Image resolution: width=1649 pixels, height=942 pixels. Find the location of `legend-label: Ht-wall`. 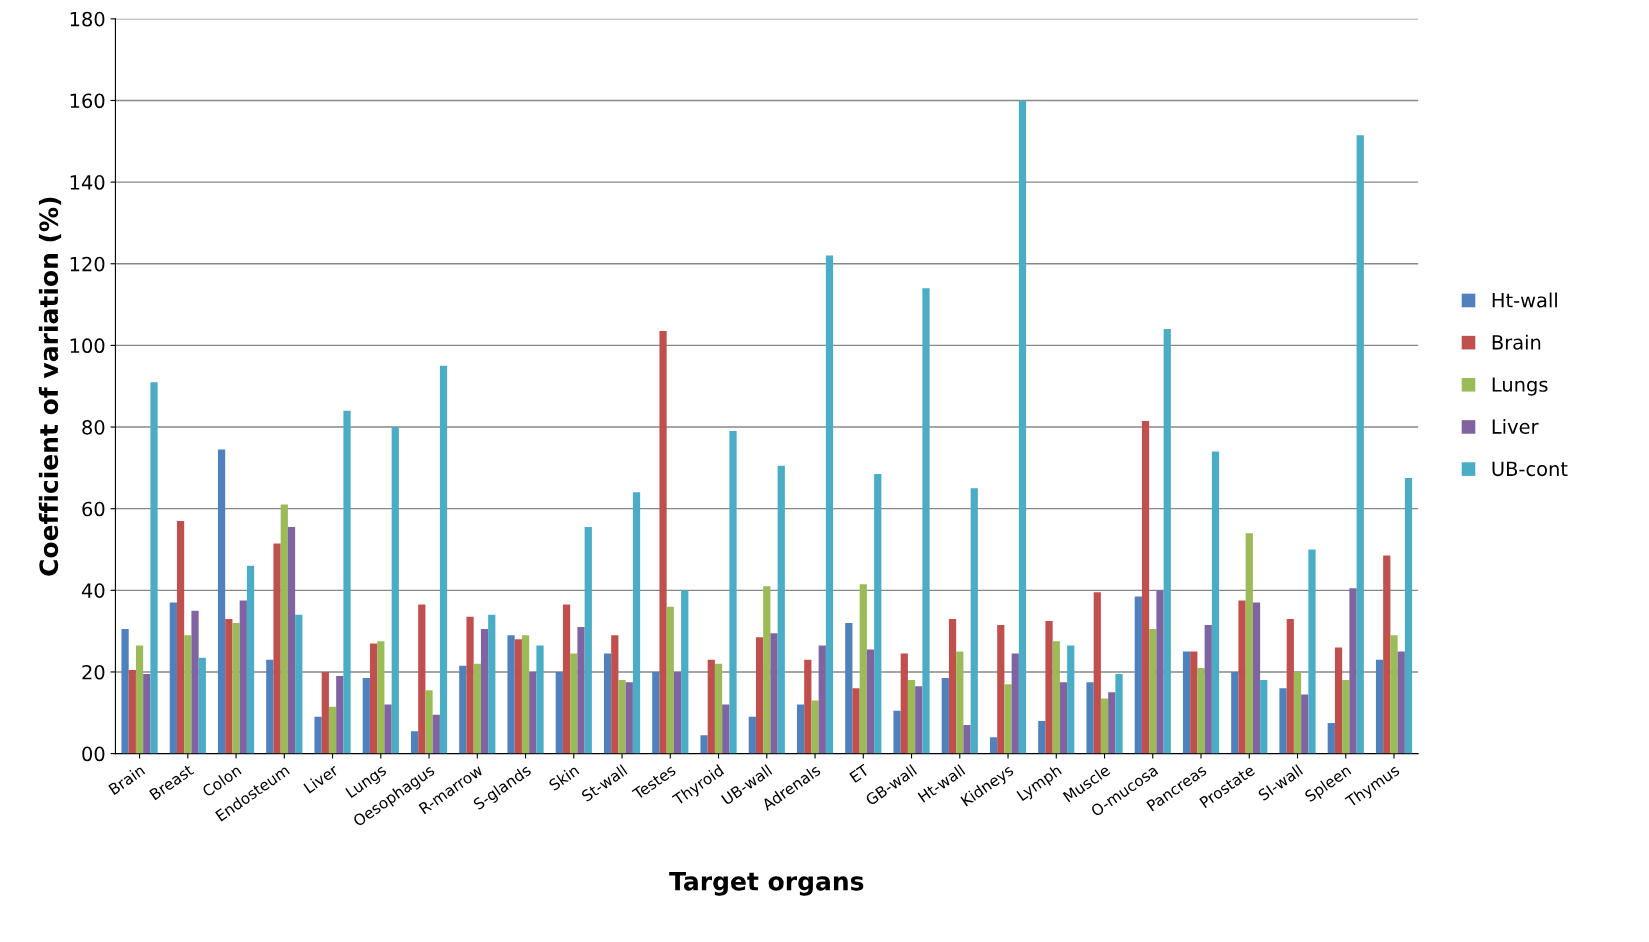

legend-label: Ht-wall is located at coordinates (1524, 300).